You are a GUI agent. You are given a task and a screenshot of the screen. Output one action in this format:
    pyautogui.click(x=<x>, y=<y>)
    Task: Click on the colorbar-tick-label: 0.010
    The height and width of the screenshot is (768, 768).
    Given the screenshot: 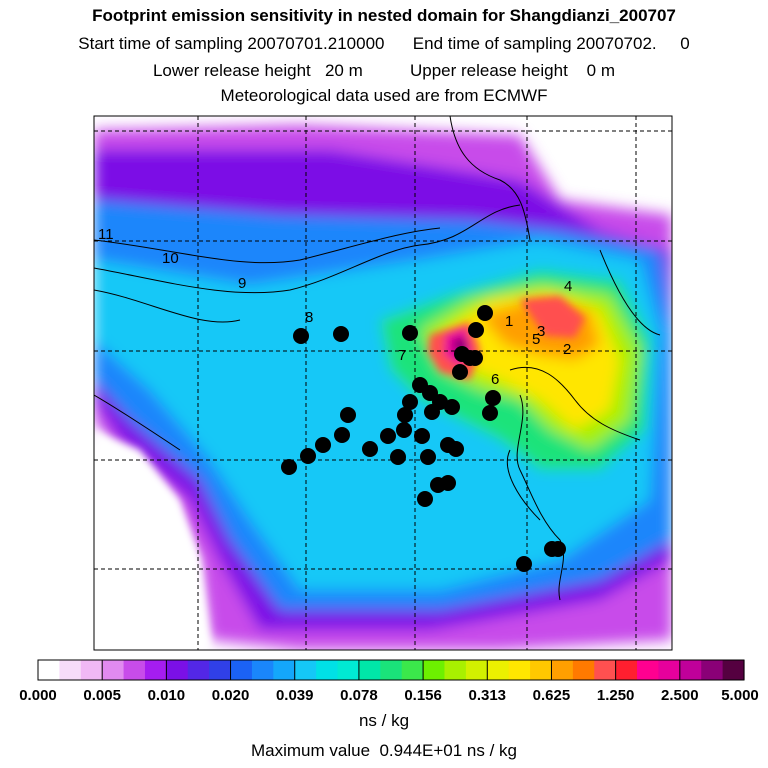 What is the action you would take?
    pyautogui.click(x=167, y=695)
    